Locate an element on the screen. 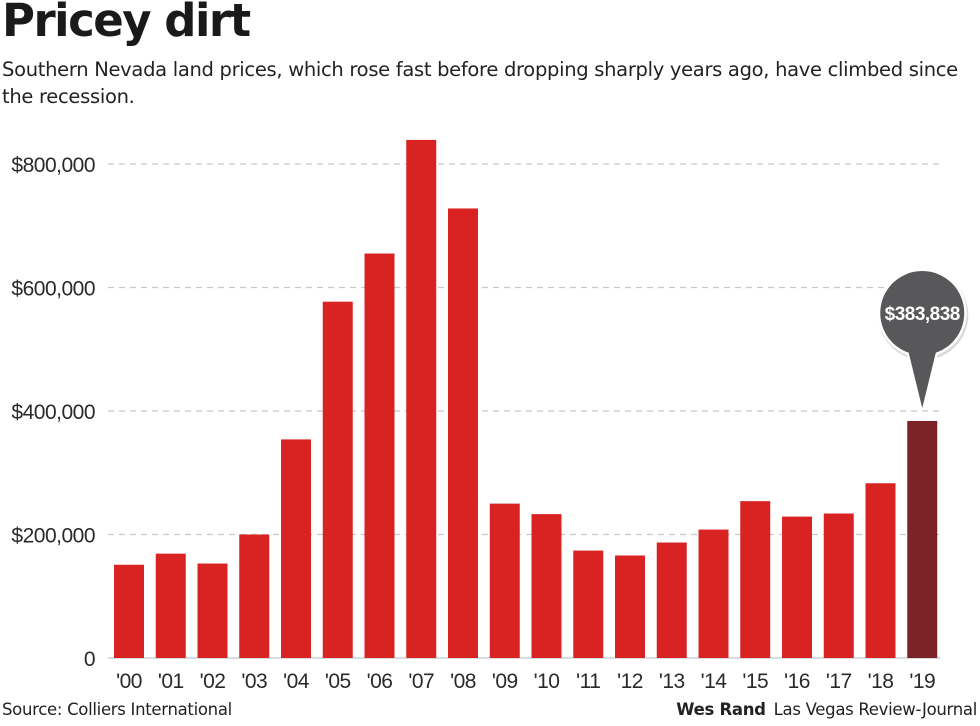 This screenshot has height=726, width=980. chart-title: Pricey dirt is located at coordinates (126, 23).